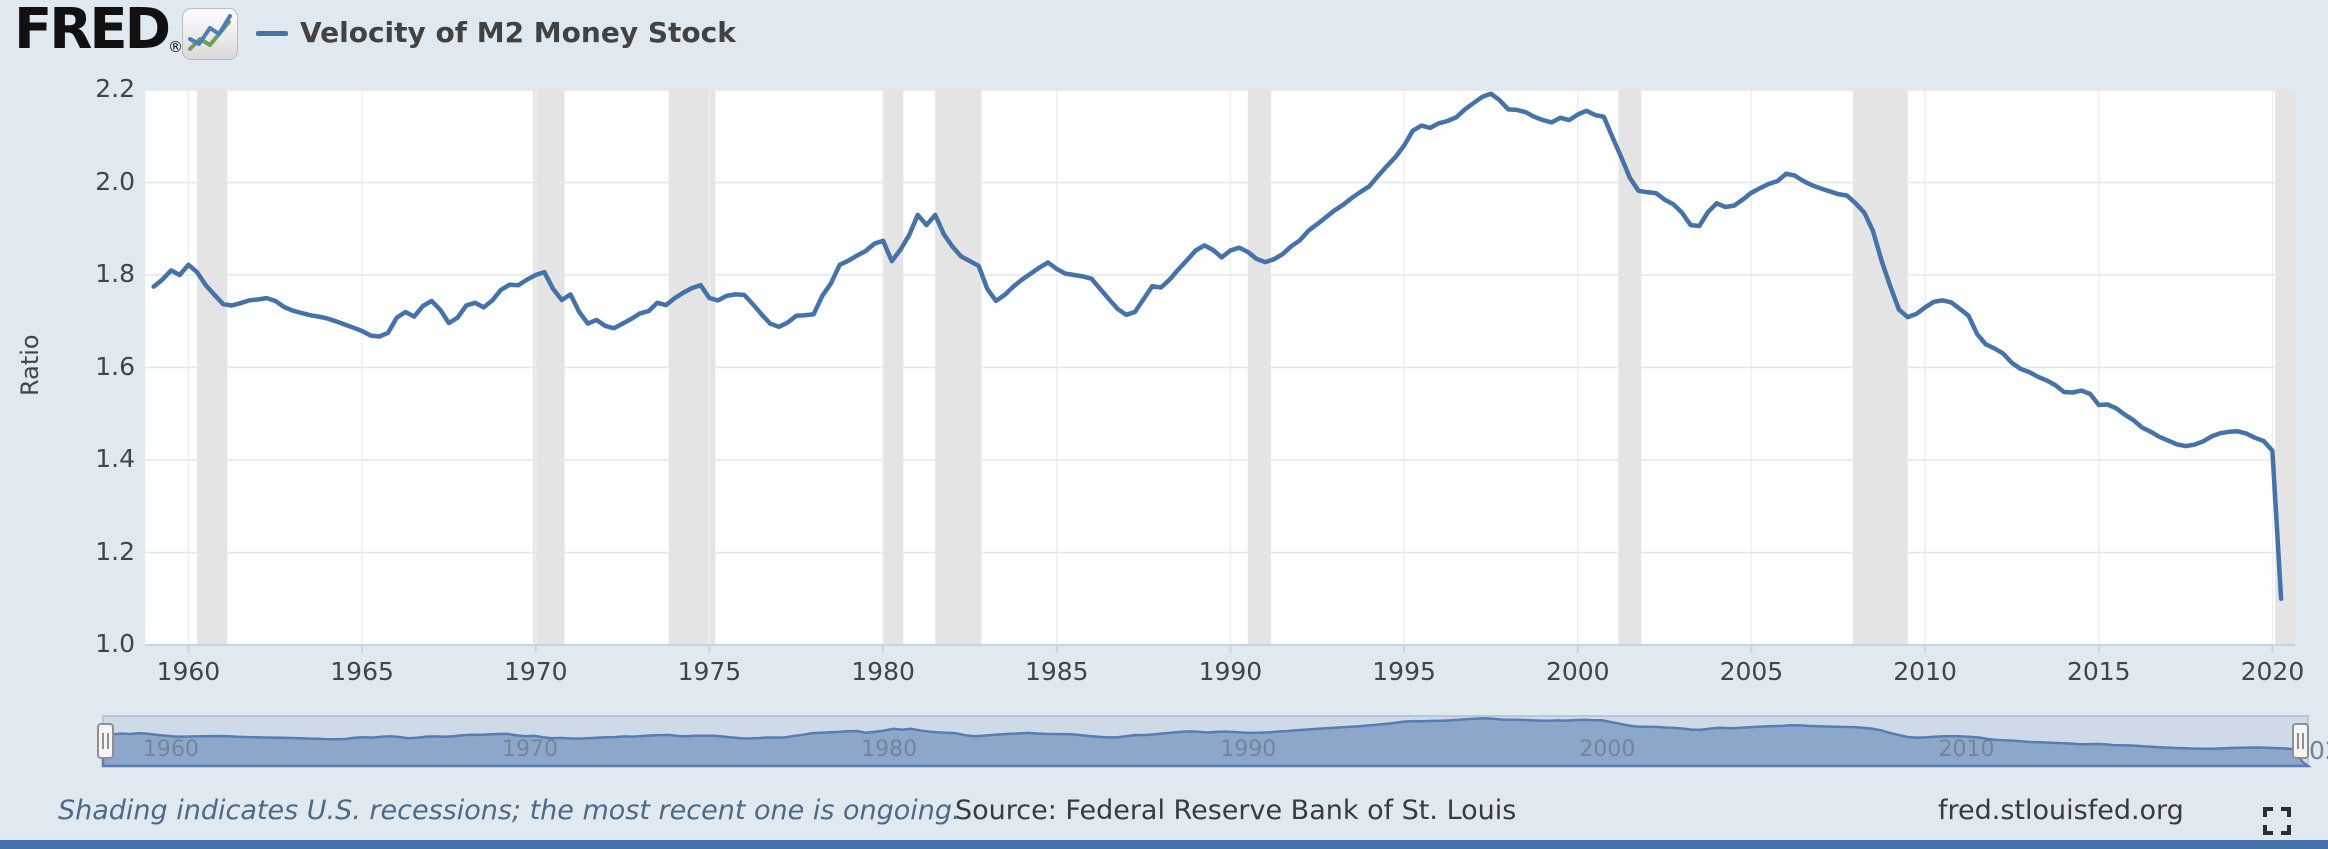  Describe the element at coordinates (115, 181) in the screenshot. I see `y-tick-label: 2.0` at that location.